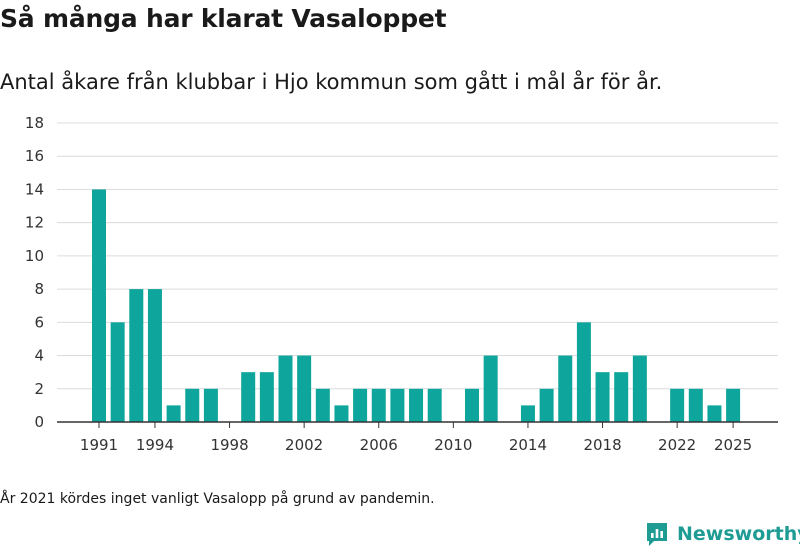 The height and width of the screenshot is (550, 800). Describe the element at coordinates (565, 388) in the screenshot. I see `bar-2016` at that location.